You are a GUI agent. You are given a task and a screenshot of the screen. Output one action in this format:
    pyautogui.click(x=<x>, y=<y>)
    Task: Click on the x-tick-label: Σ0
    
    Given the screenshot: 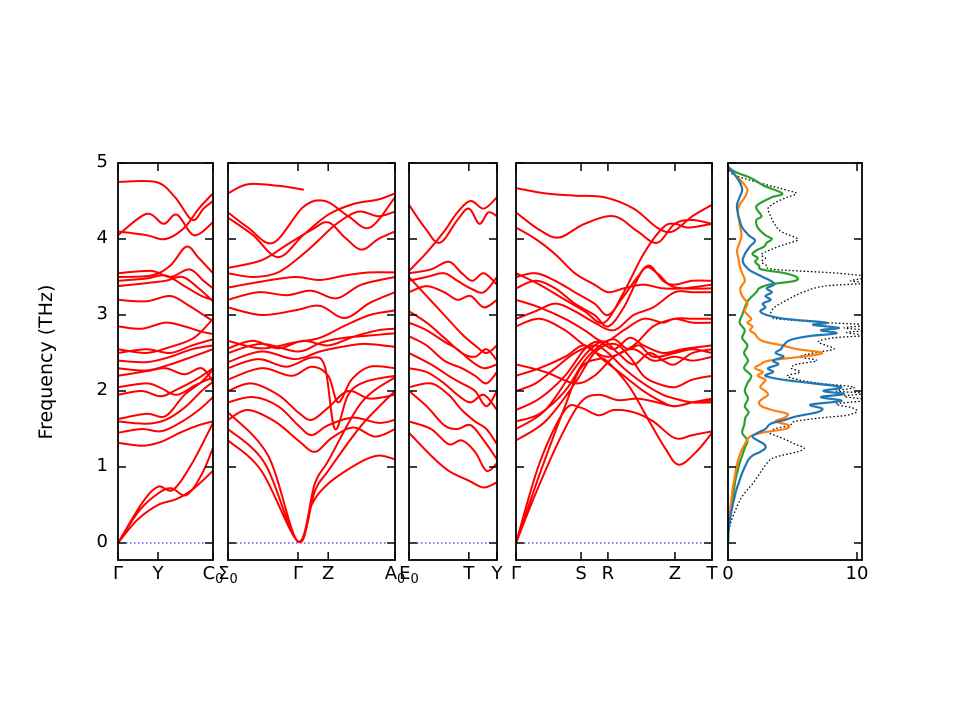 What is the action you would take?
    pyautogui.click(x=228, y=575)
    